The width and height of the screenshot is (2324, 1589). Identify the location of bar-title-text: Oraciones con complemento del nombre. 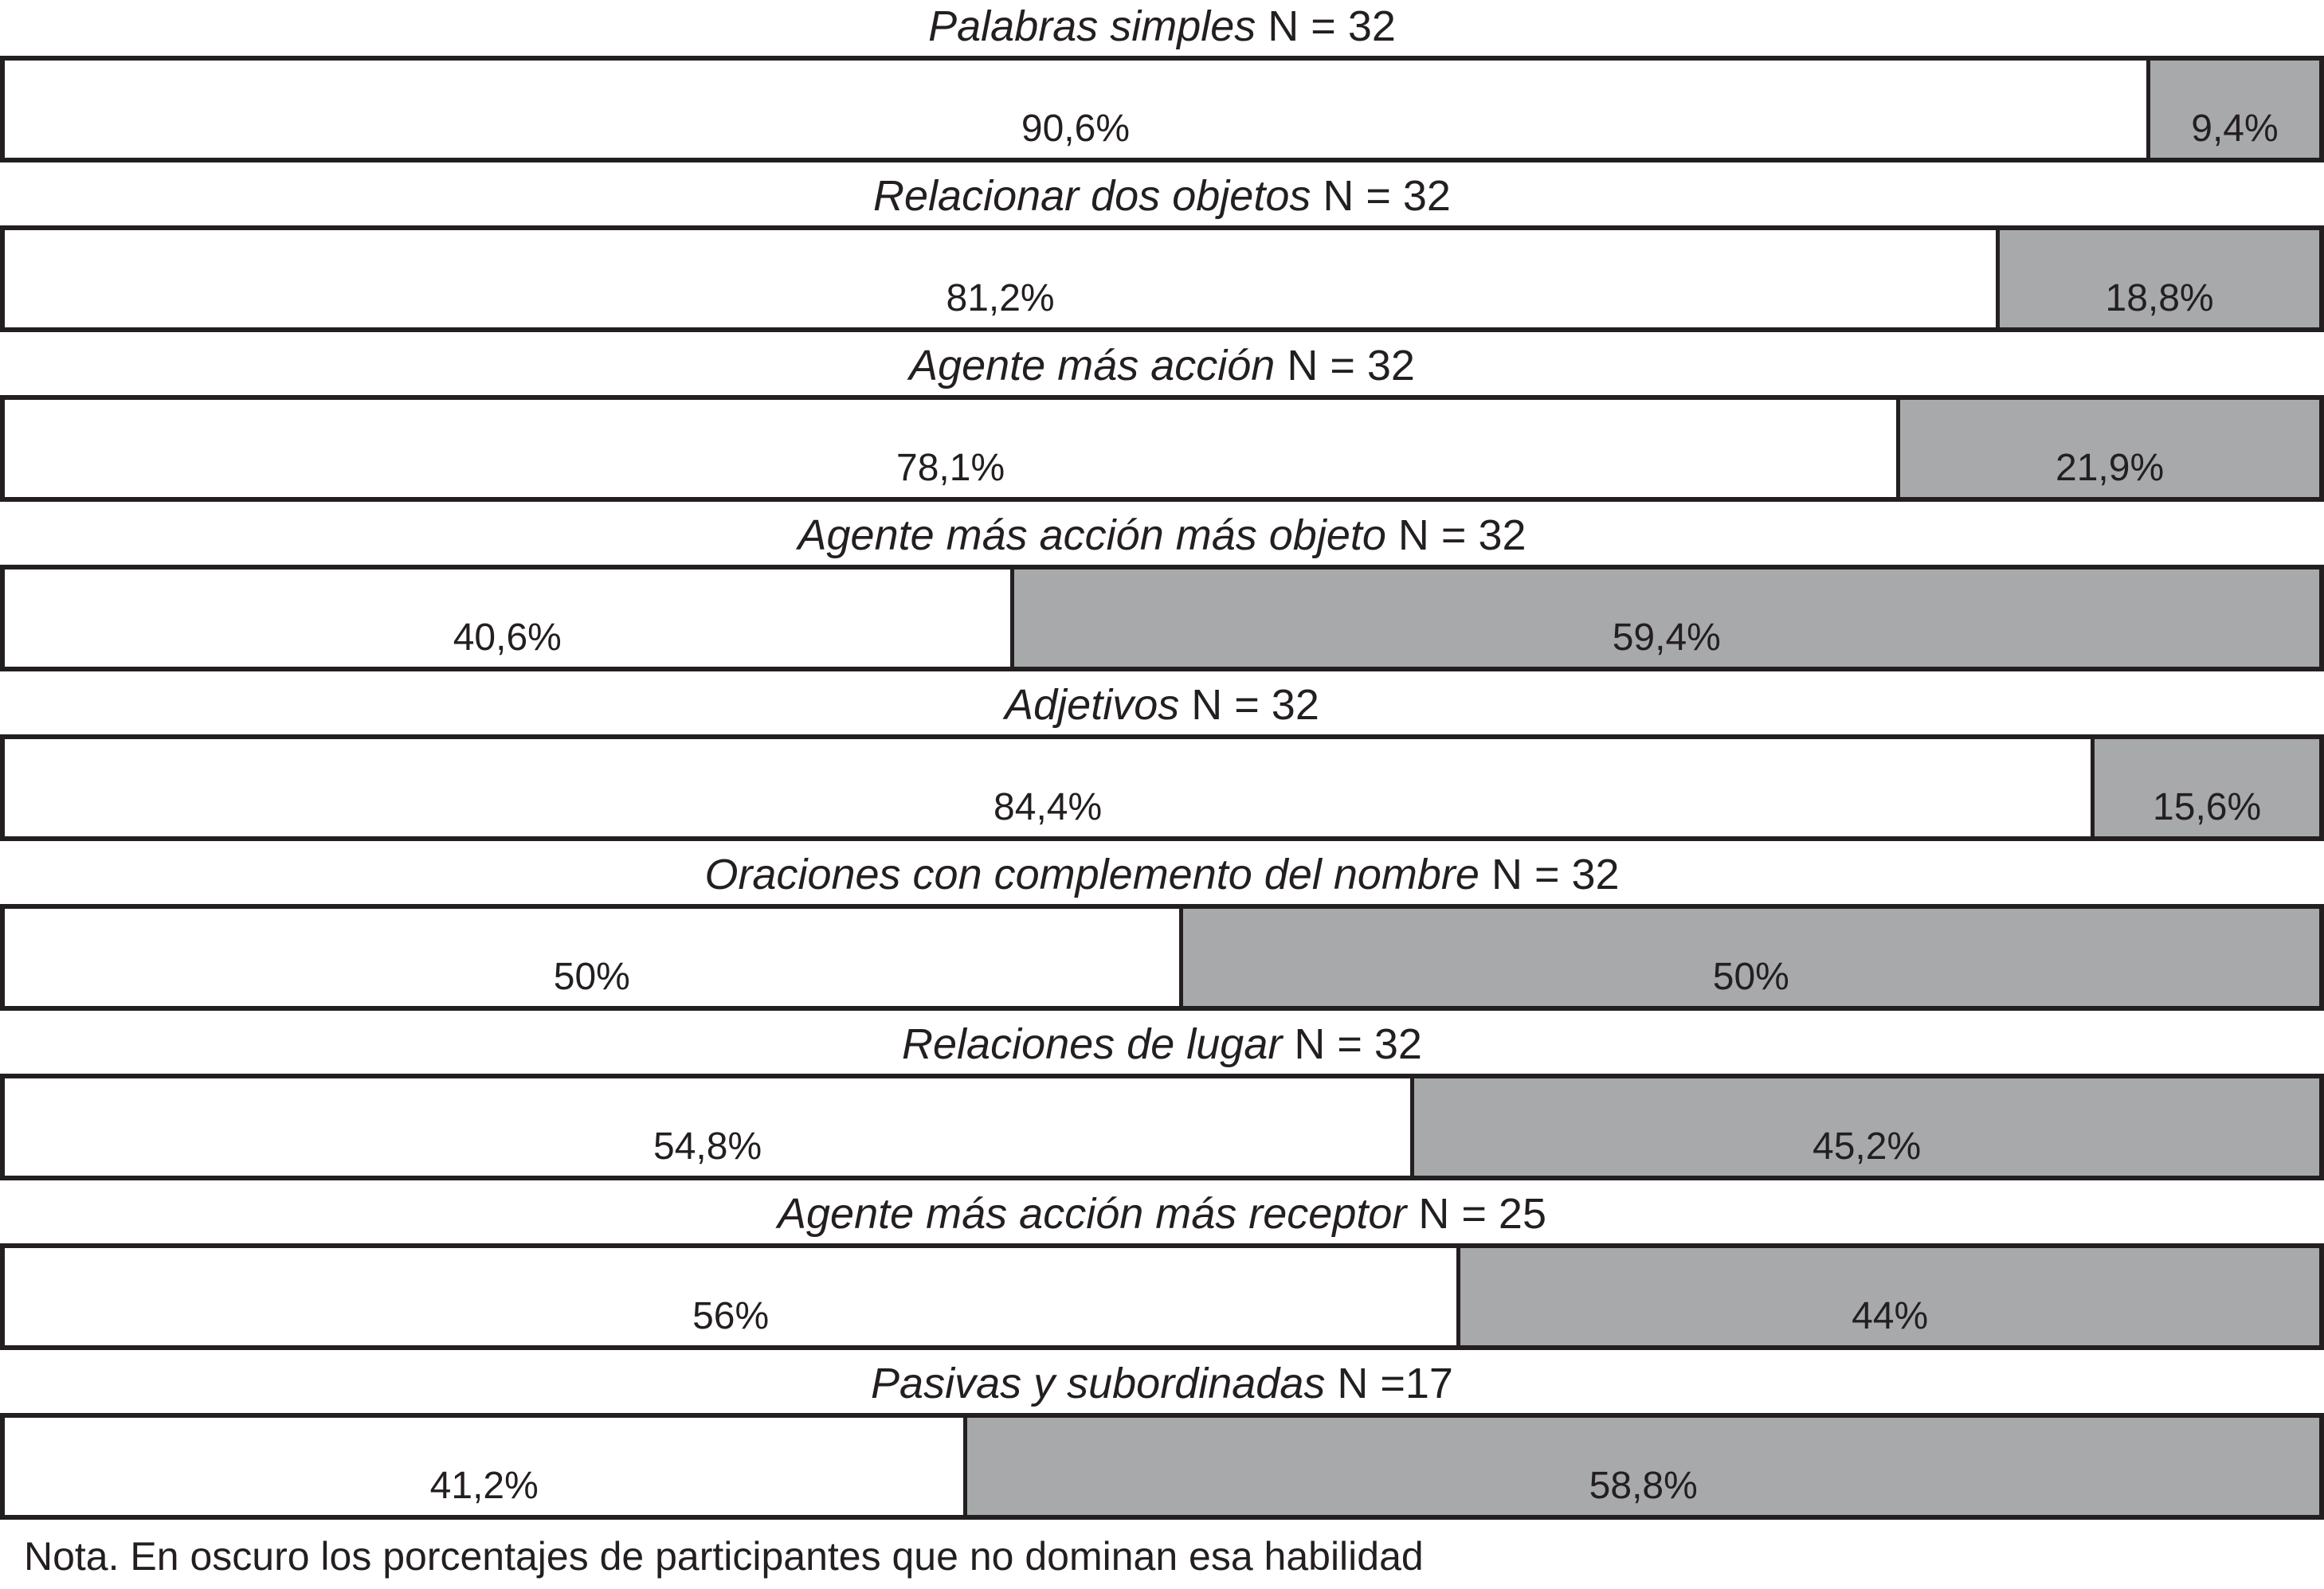
(1091, 875).